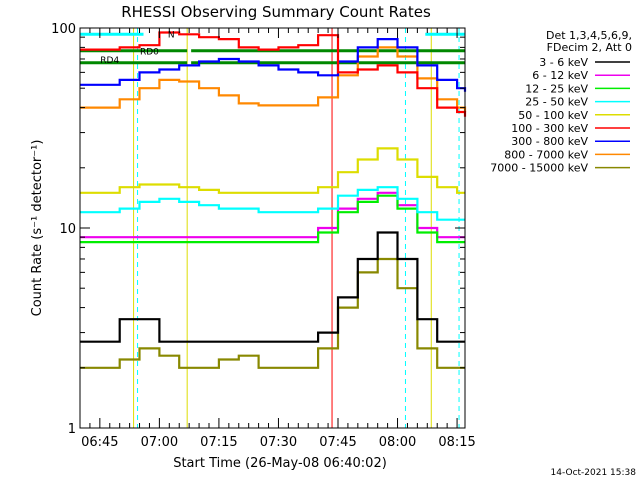 This screenshot has width=640, height=480. I want to click on x-tick-label: 08:15, so click(456, 442).